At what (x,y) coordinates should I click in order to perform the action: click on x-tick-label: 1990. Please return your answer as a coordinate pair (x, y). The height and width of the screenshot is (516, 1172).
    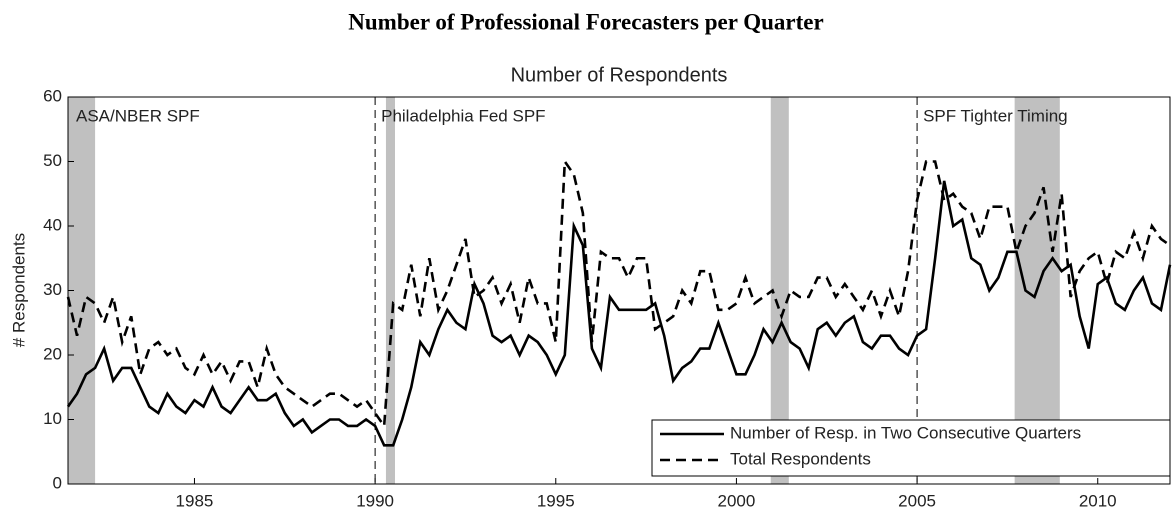
    Looking at the image, I should click on (375, 500).